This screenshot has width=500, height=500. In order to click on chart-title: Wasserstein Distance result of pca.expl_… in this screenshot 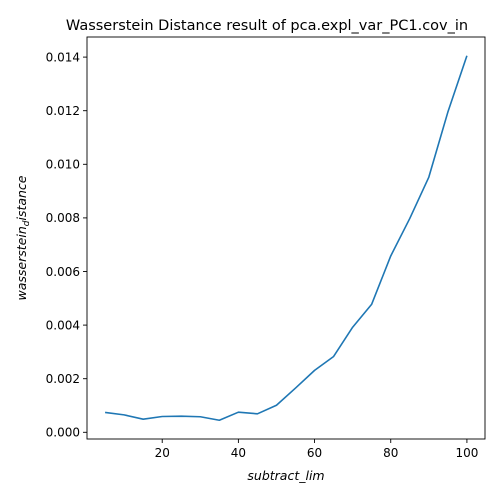, I will do `click(267, 26)`.